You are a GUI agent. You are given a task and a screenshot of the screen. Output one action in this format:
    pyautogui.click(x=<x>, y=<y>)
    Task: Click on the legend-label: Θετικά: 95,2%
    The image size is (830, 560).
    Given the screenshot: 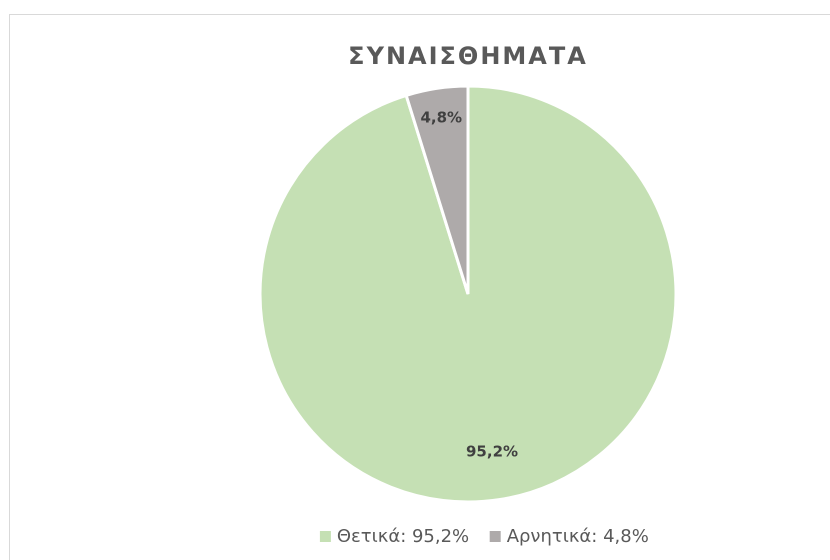 What is the action you would take?
    pyautogui.click(x=403, y=536)
    